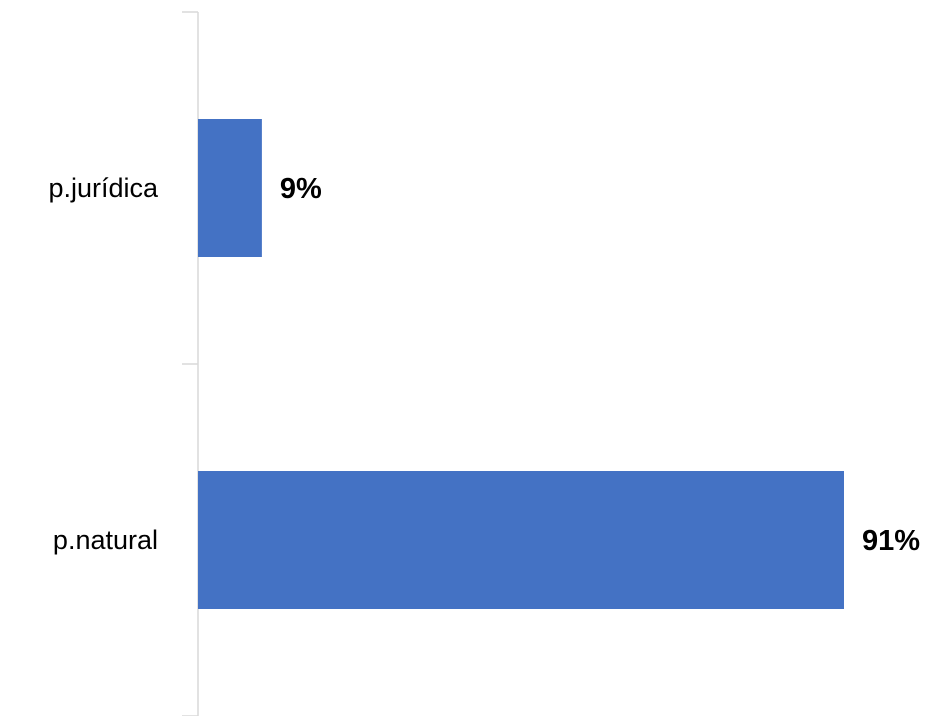 The width and height of the screenshot is (944, 716). Describe the element at coordinates (190, 363) in the screenshot. I see `category-axis` at that location.